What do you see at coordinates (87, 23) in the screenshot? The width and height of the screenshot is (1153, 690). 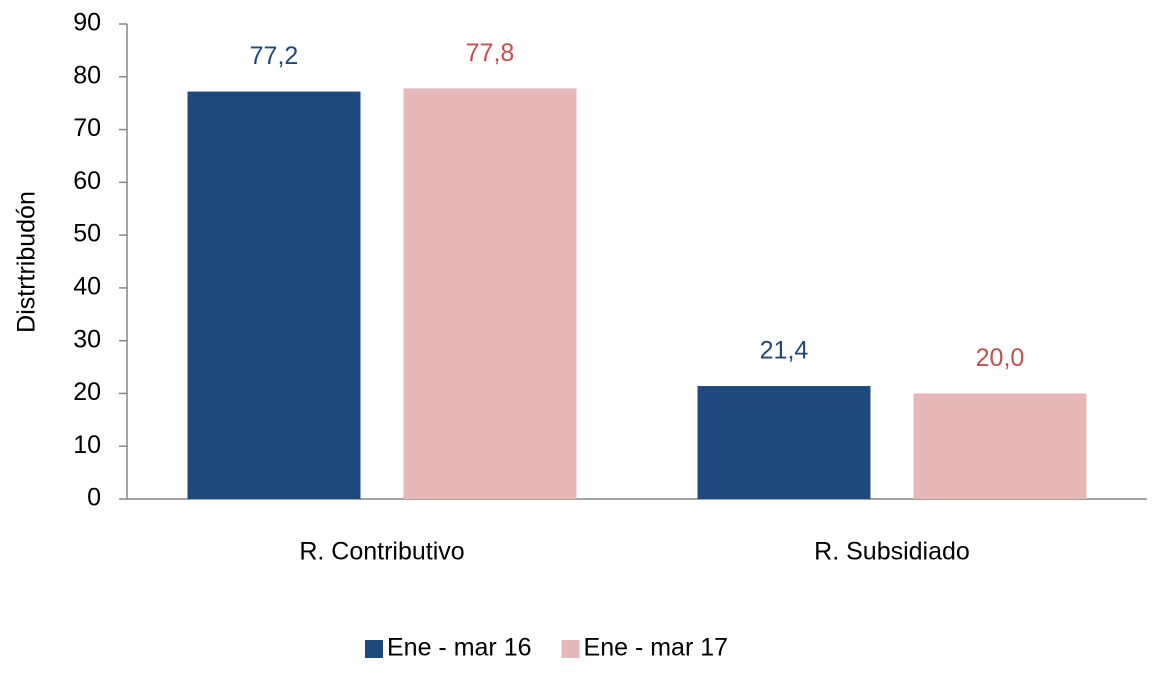 I see `y-tick-label: 90` at bounding box center [87, 23].